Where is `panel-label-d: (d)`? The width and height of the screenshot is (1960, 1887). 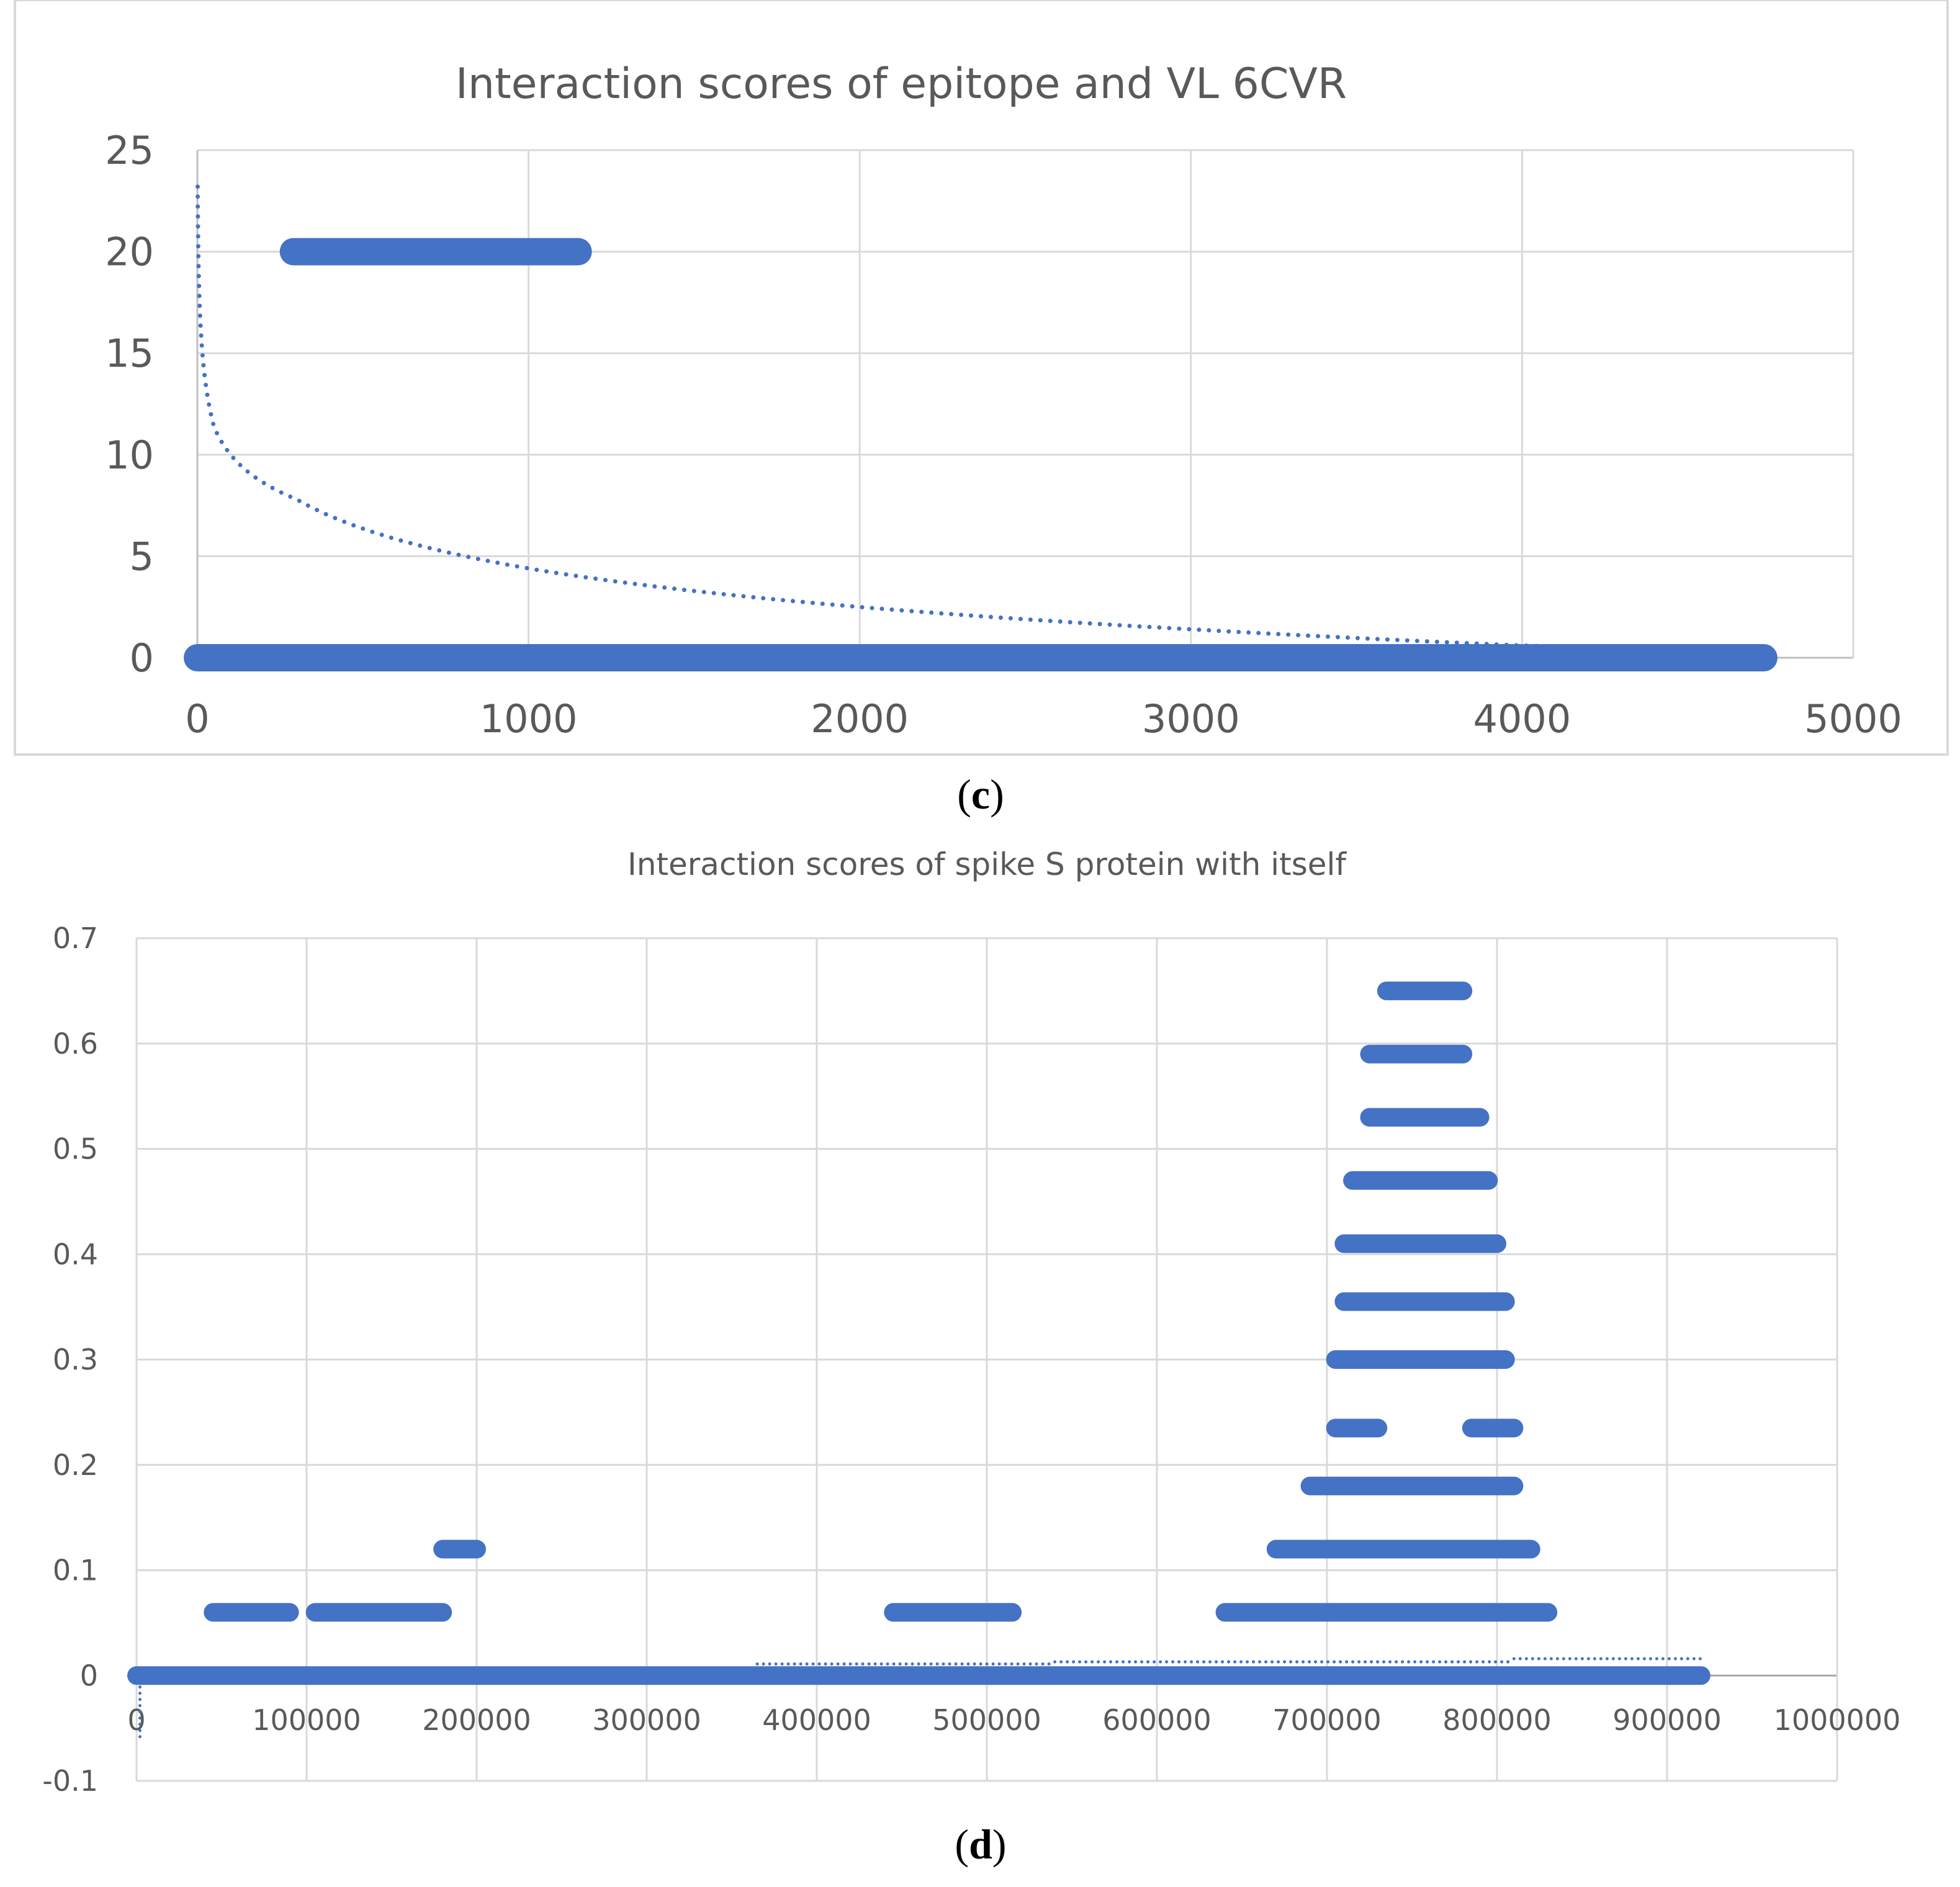
panel-label-d: (d) is located at coordinates (980, 1844).